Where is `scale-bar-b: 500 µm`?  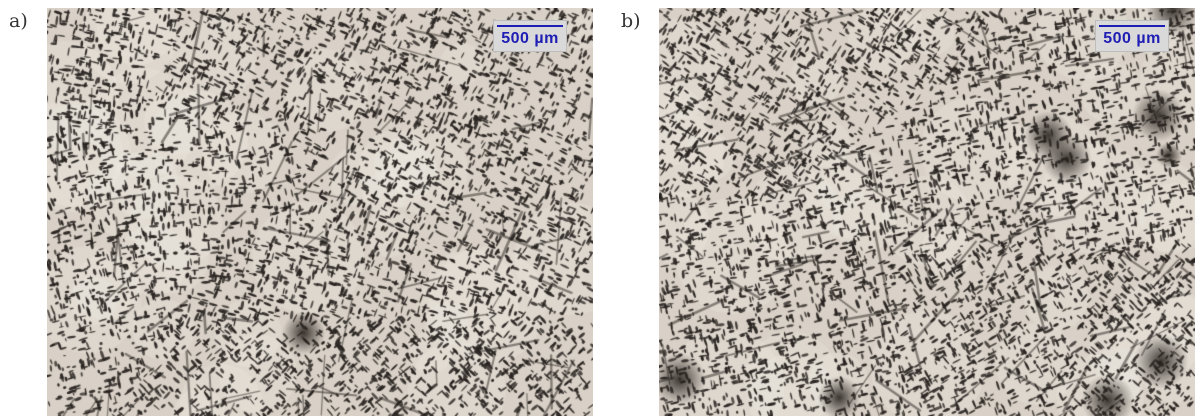
scale-bar-b: 500 µm is located at coordinates (1132, 36).